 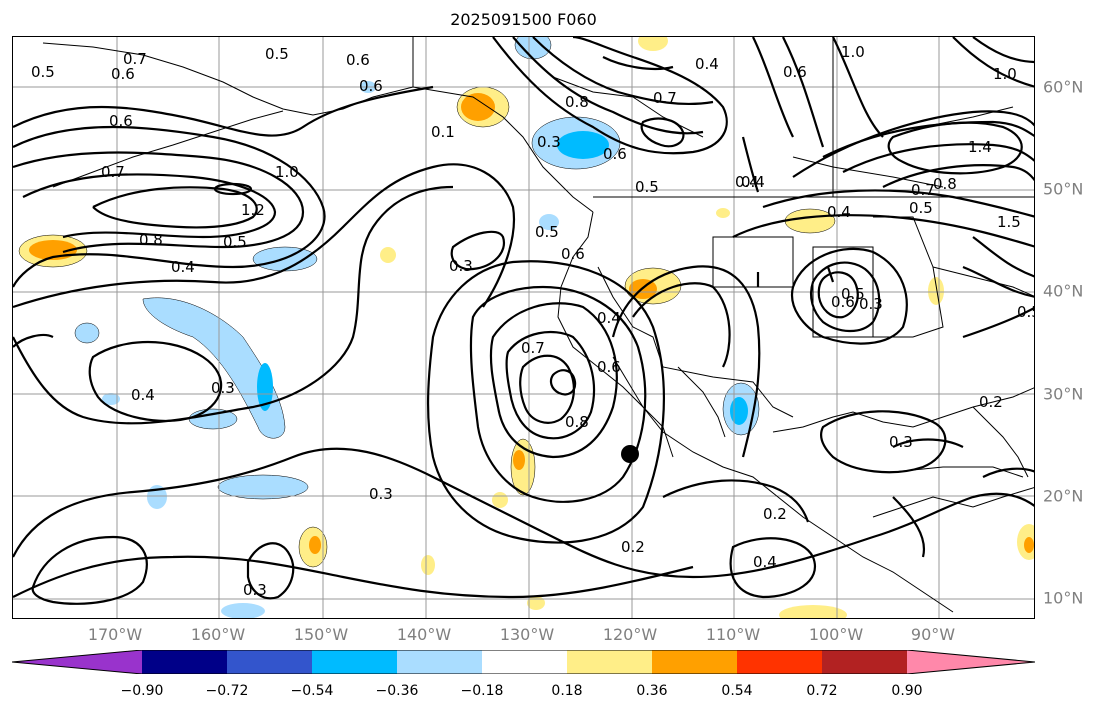 I want to click on storm-position-dot, so click(x=630, y=454).